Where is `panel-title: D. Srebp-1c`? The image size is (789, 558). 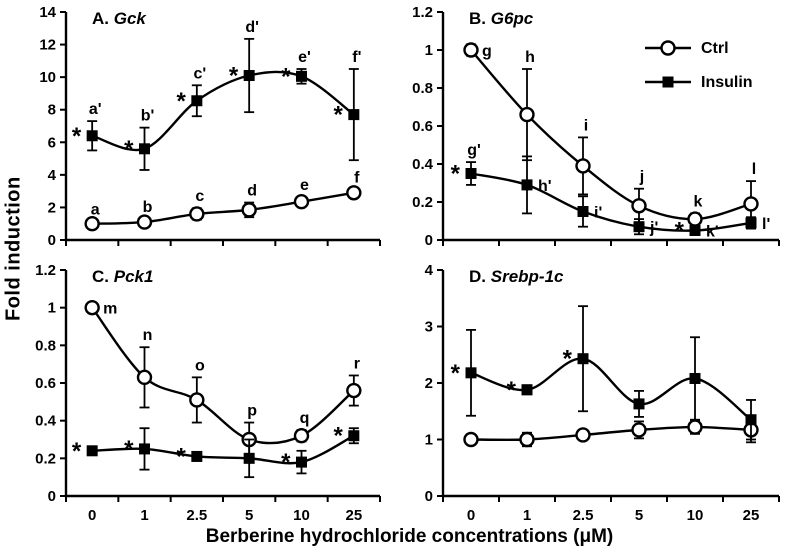
panel-title: D. Srebp-1c is located at coordinates (516, 276).